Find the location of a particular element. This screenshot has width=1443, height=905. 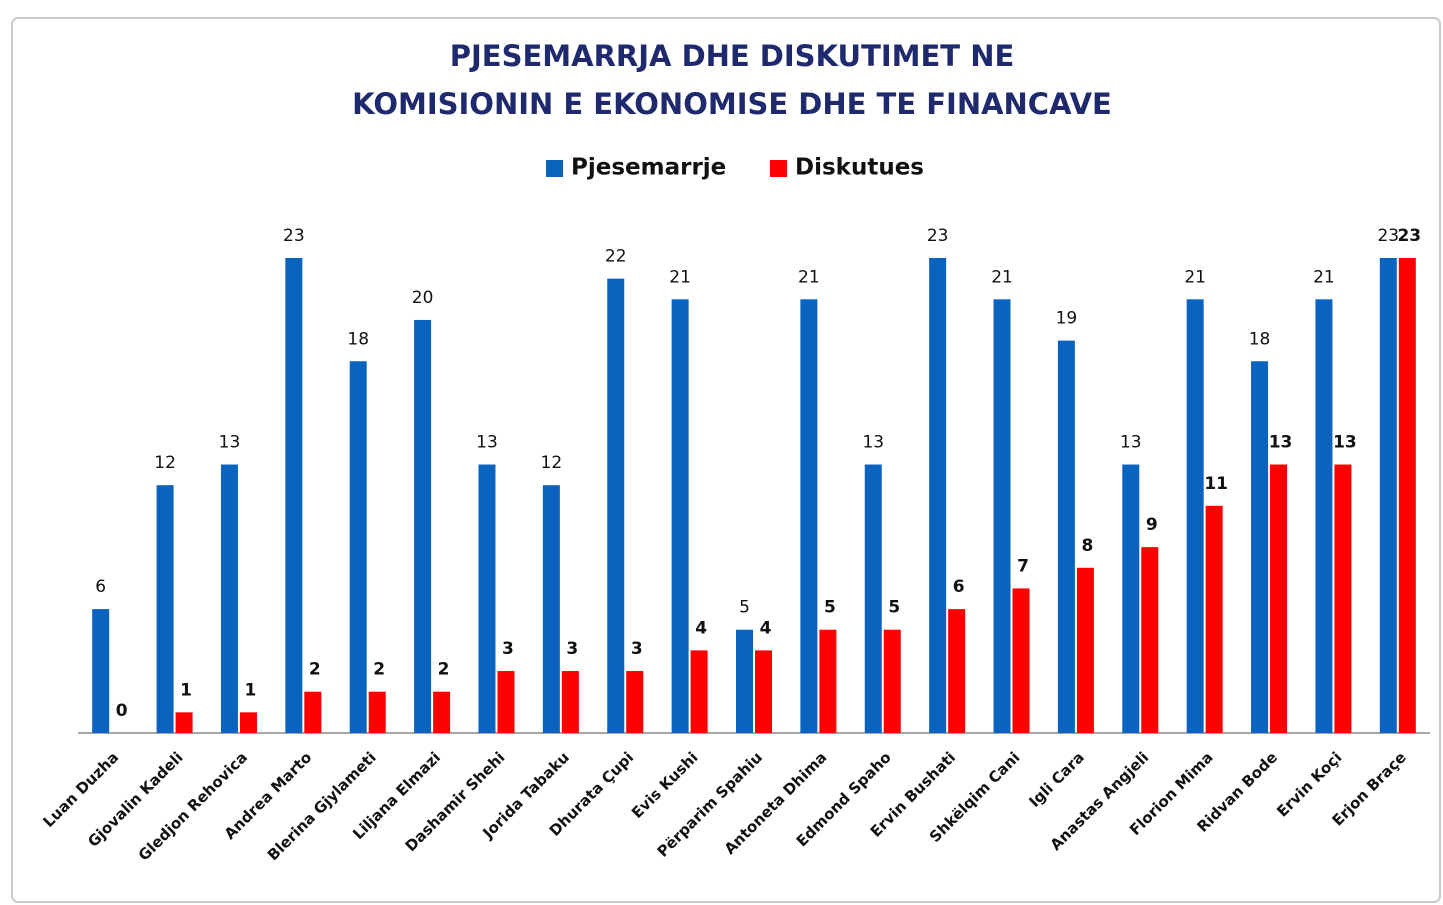

value-label: 20 is located at coordinates (423, 298).